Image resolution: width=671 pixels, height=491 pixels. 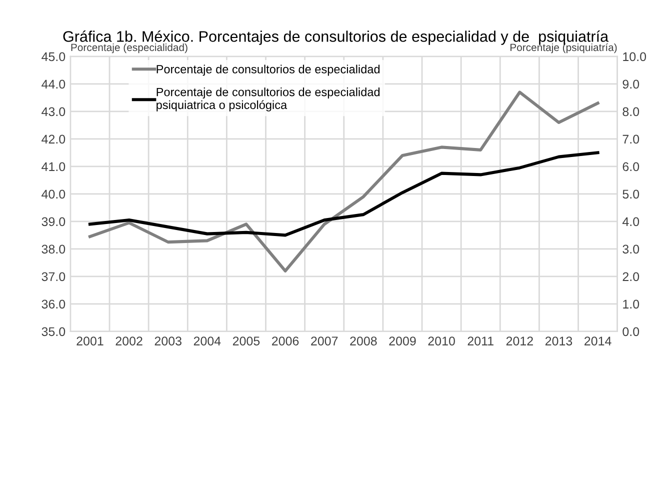 I want to click on y-tick-label: 36.0, so click(x=54, y=304).